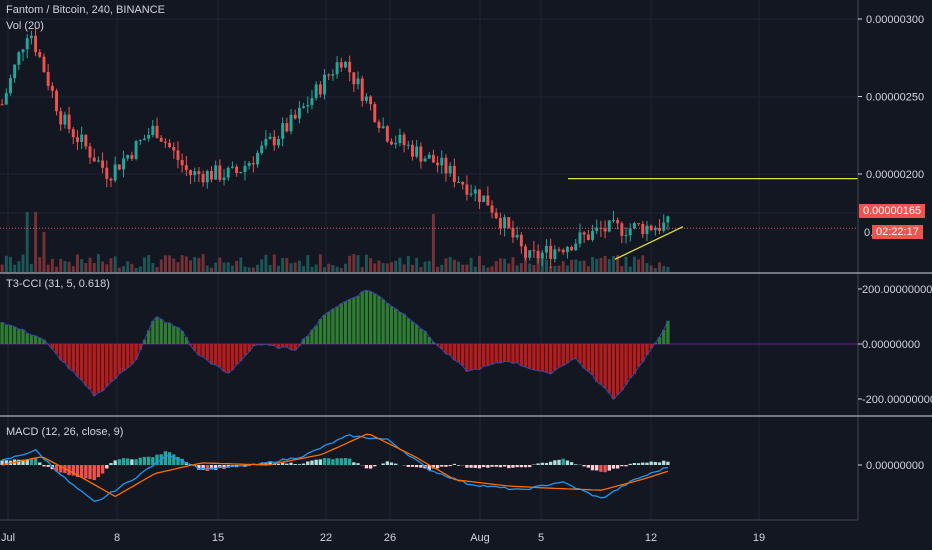  Describe the element at coordinates (429, 218) in the screenshot. I see `drawing-overlays` at that location.